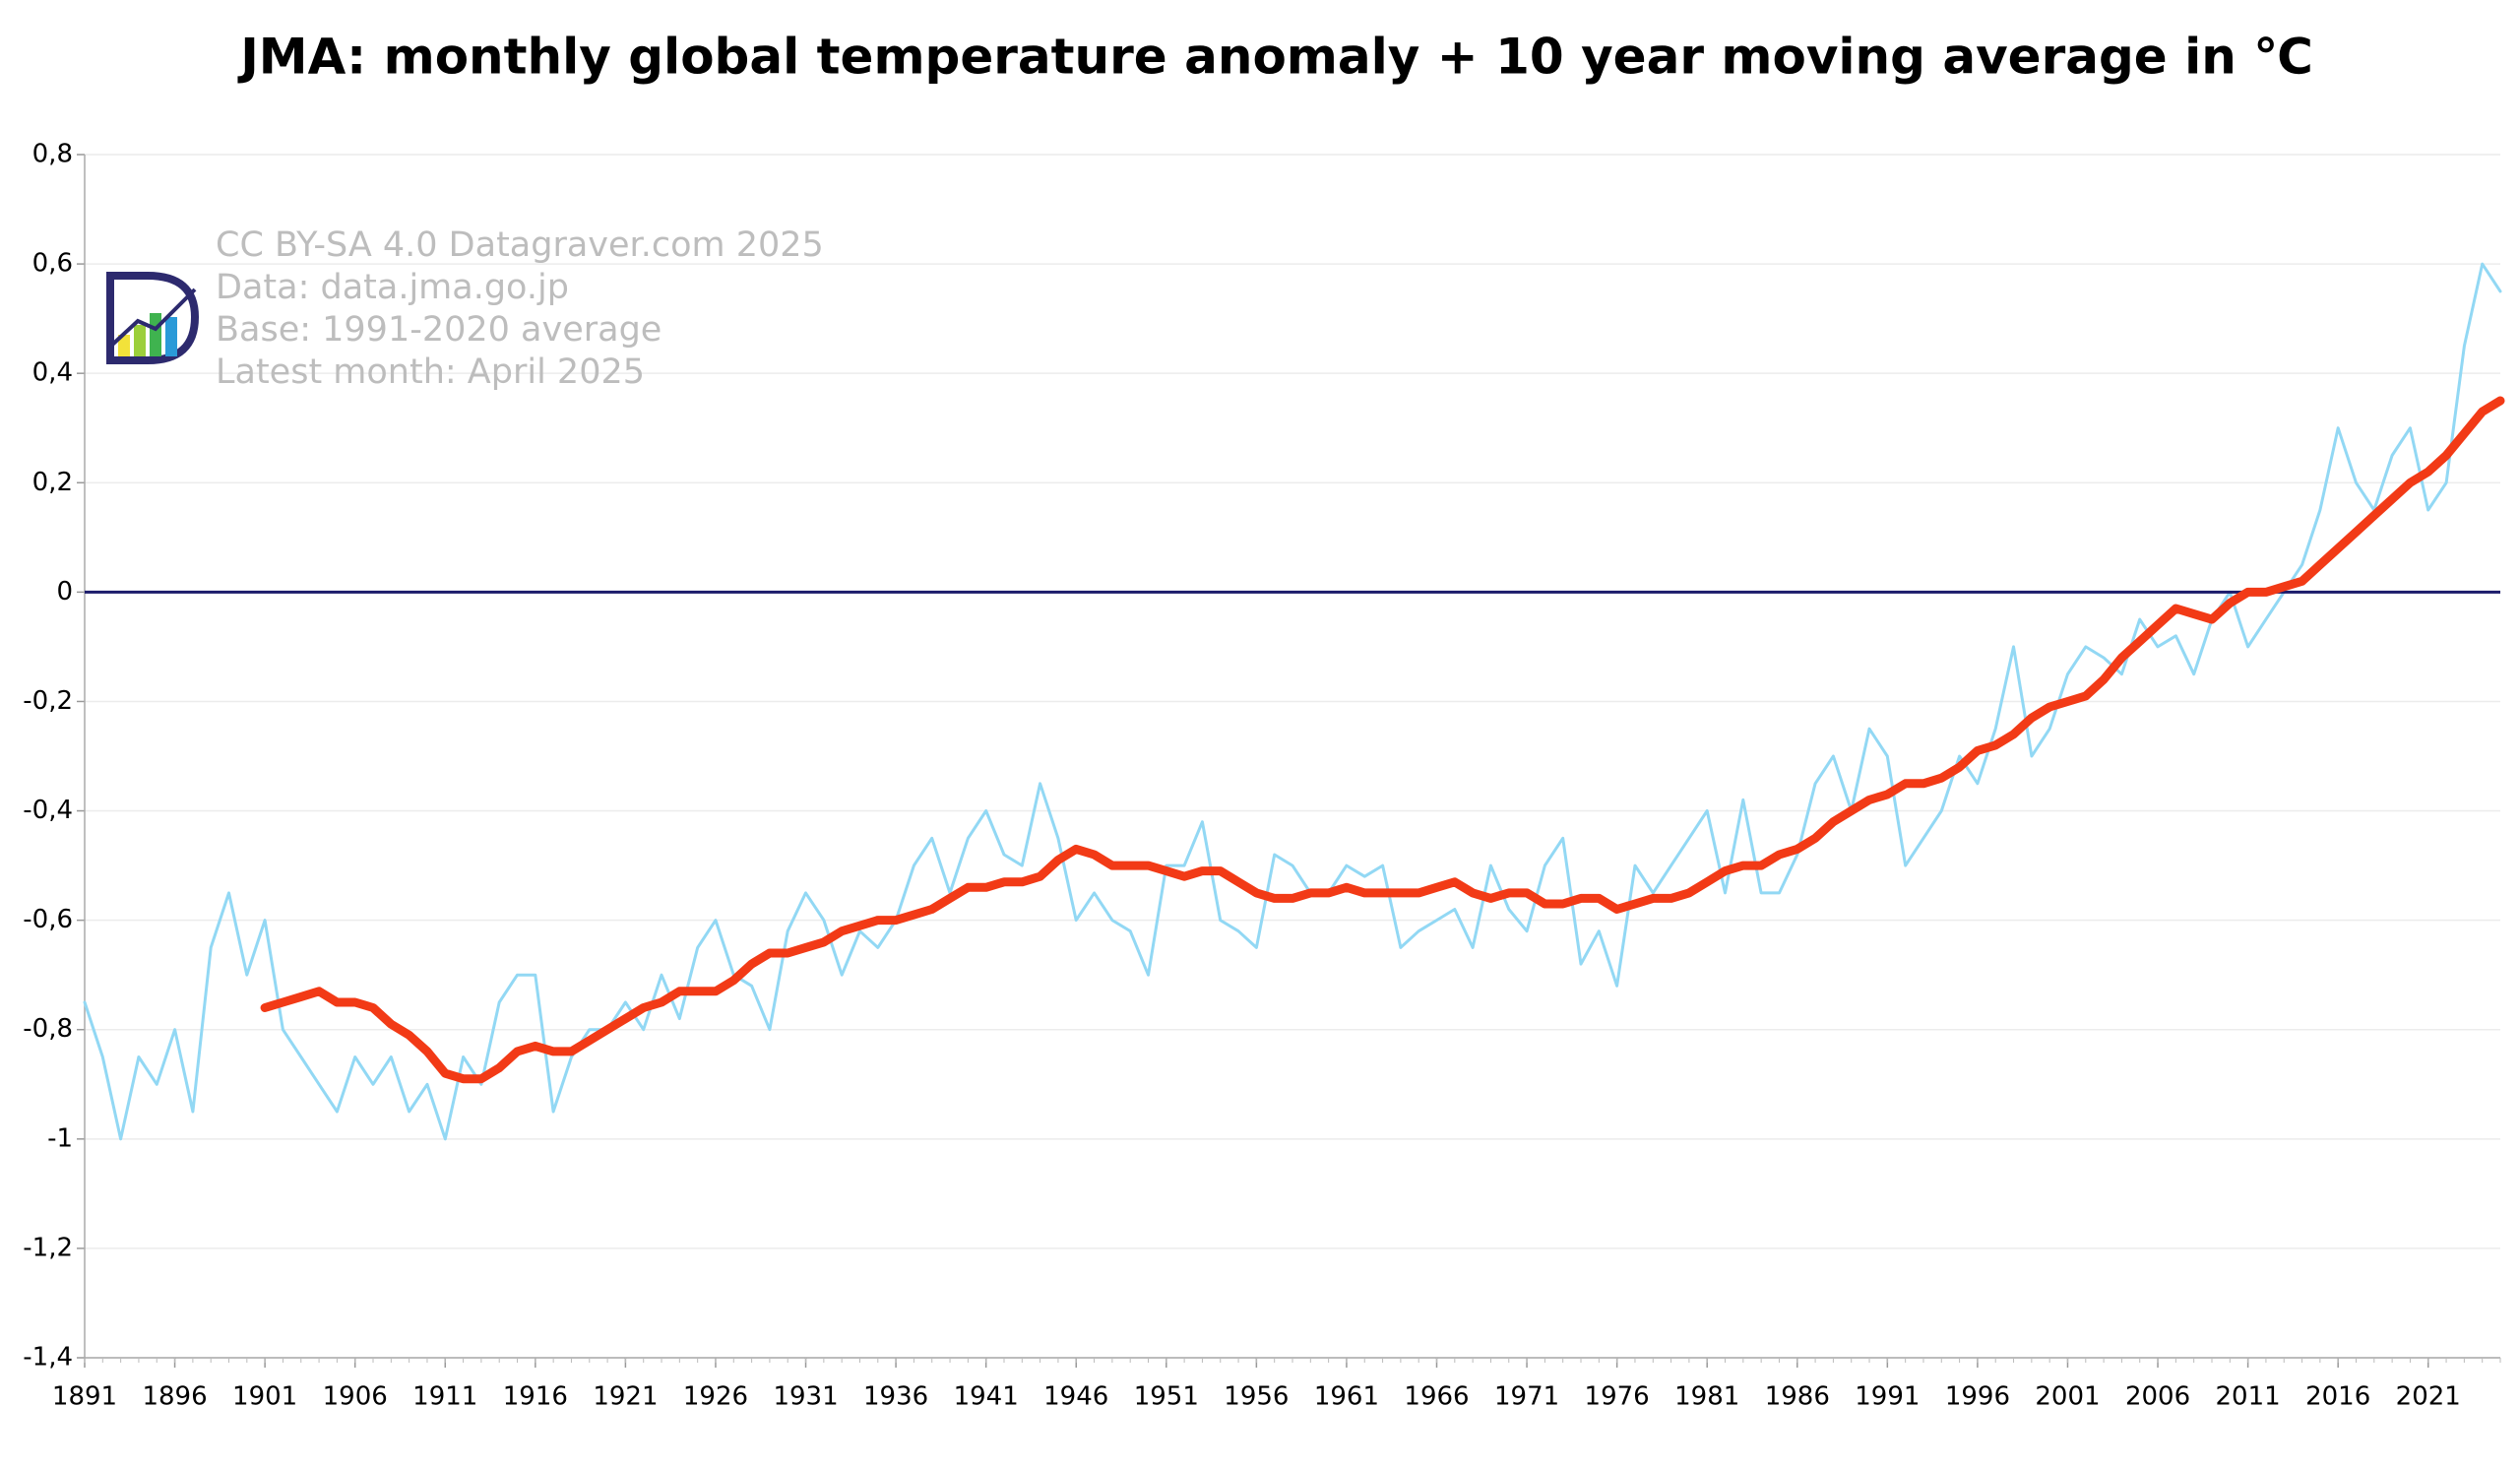 Image resolution: width=2520 pixels, height=1470 pixels. I want to click on y-tick-label: -1, so click(60, 1138).